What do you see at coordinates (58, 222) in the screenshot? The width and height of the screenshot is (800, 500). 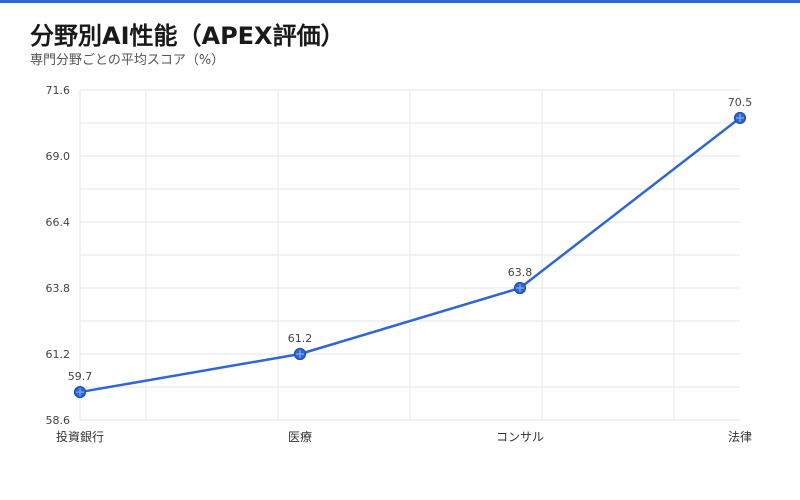 I see `y-tick-label: 66.4` at bounding box center [58, 222].